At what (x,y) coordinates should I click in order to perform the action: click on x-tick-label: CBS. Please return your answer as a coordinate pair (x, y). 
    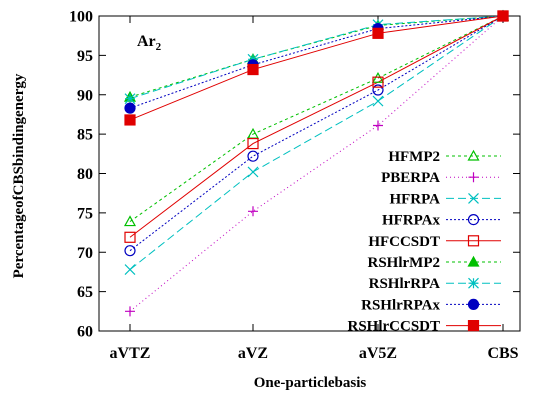
    Looking at the image, I should click on (502, 353).